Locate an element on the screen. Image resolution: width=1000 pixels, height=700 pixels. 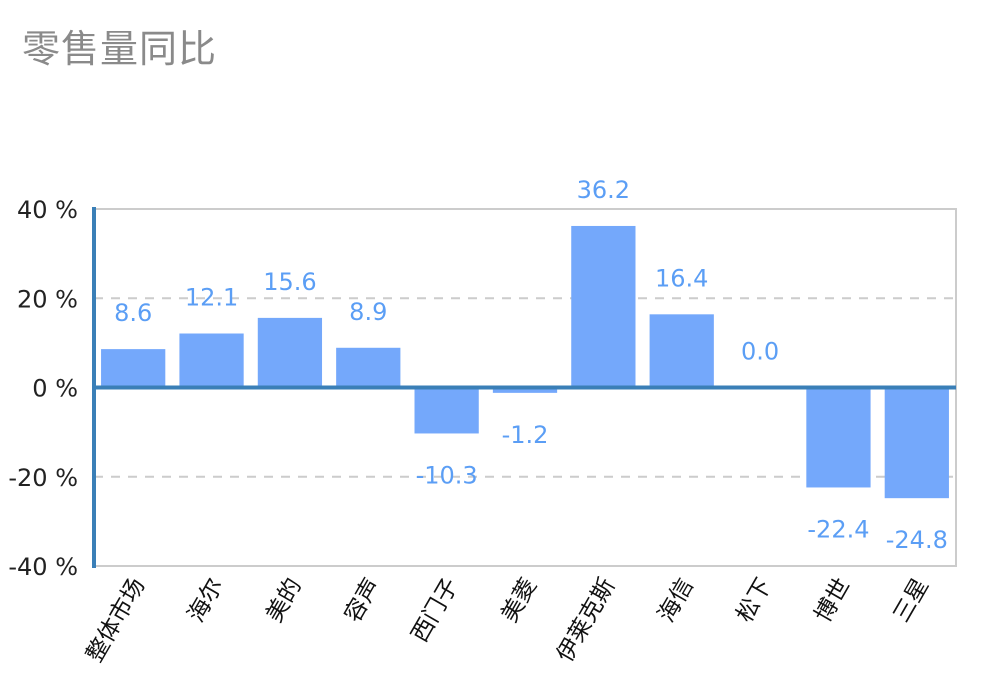
x-tick-label: 伊莱克斯 is located at coordinates (586, 620).